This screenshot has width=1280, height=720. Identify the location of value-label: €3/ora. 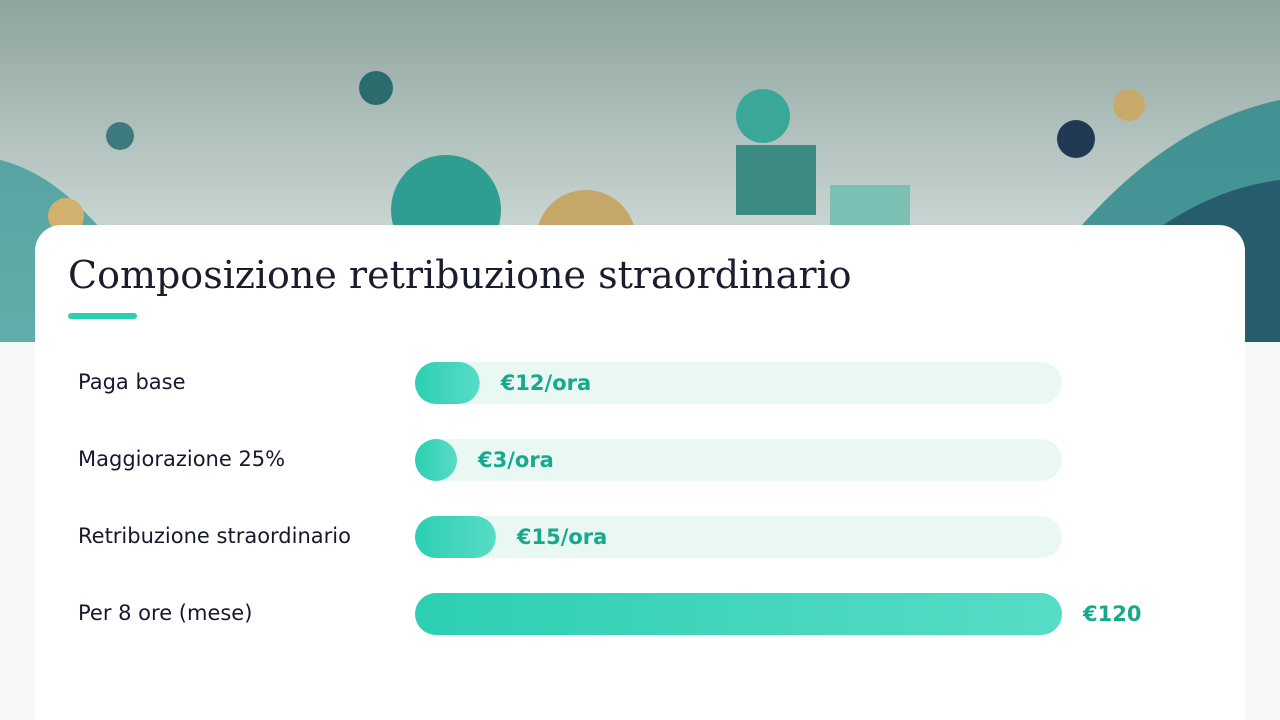
(515, 460).